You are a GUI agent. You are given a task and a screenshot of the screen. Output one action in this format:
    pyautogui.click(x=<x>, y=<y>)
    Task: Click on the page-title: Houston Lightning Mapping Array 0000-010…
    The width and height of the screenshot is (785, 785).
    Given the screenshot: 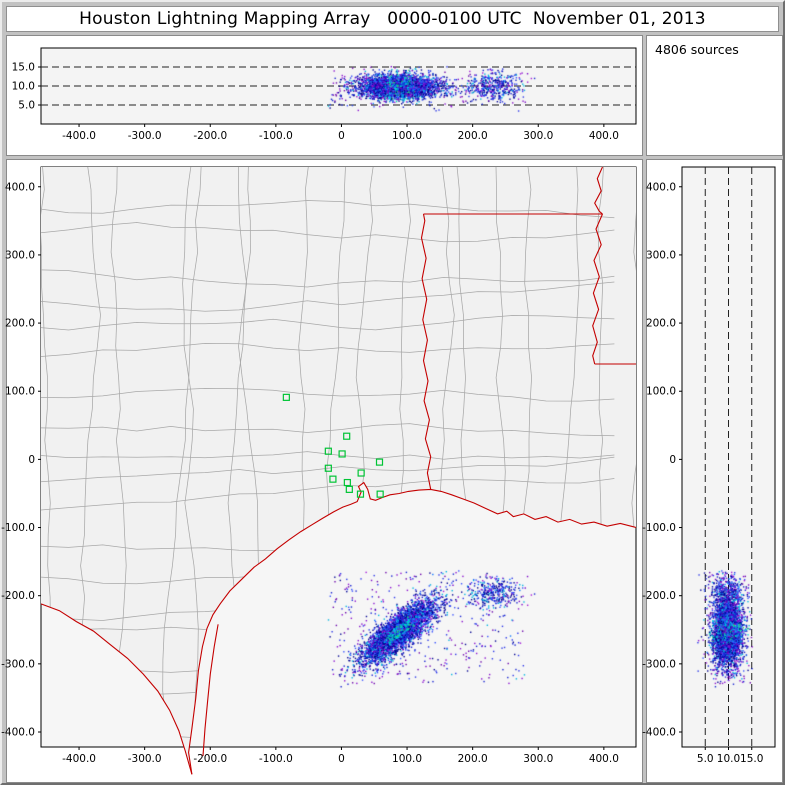 What is the action you would take?
    pyautogui.click(x=392, y=19)
    